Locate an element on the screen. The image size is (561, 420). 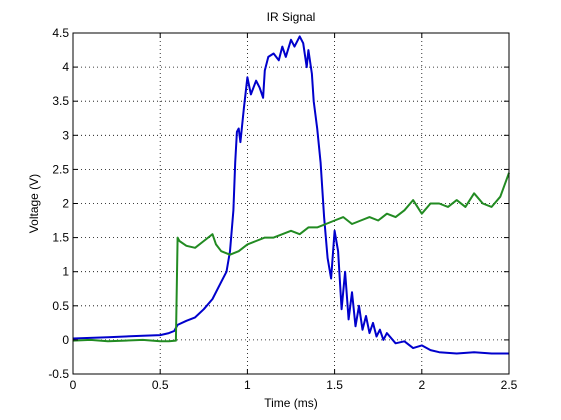
x-tick-label: 2.5 is located at coordinates (509, 385).